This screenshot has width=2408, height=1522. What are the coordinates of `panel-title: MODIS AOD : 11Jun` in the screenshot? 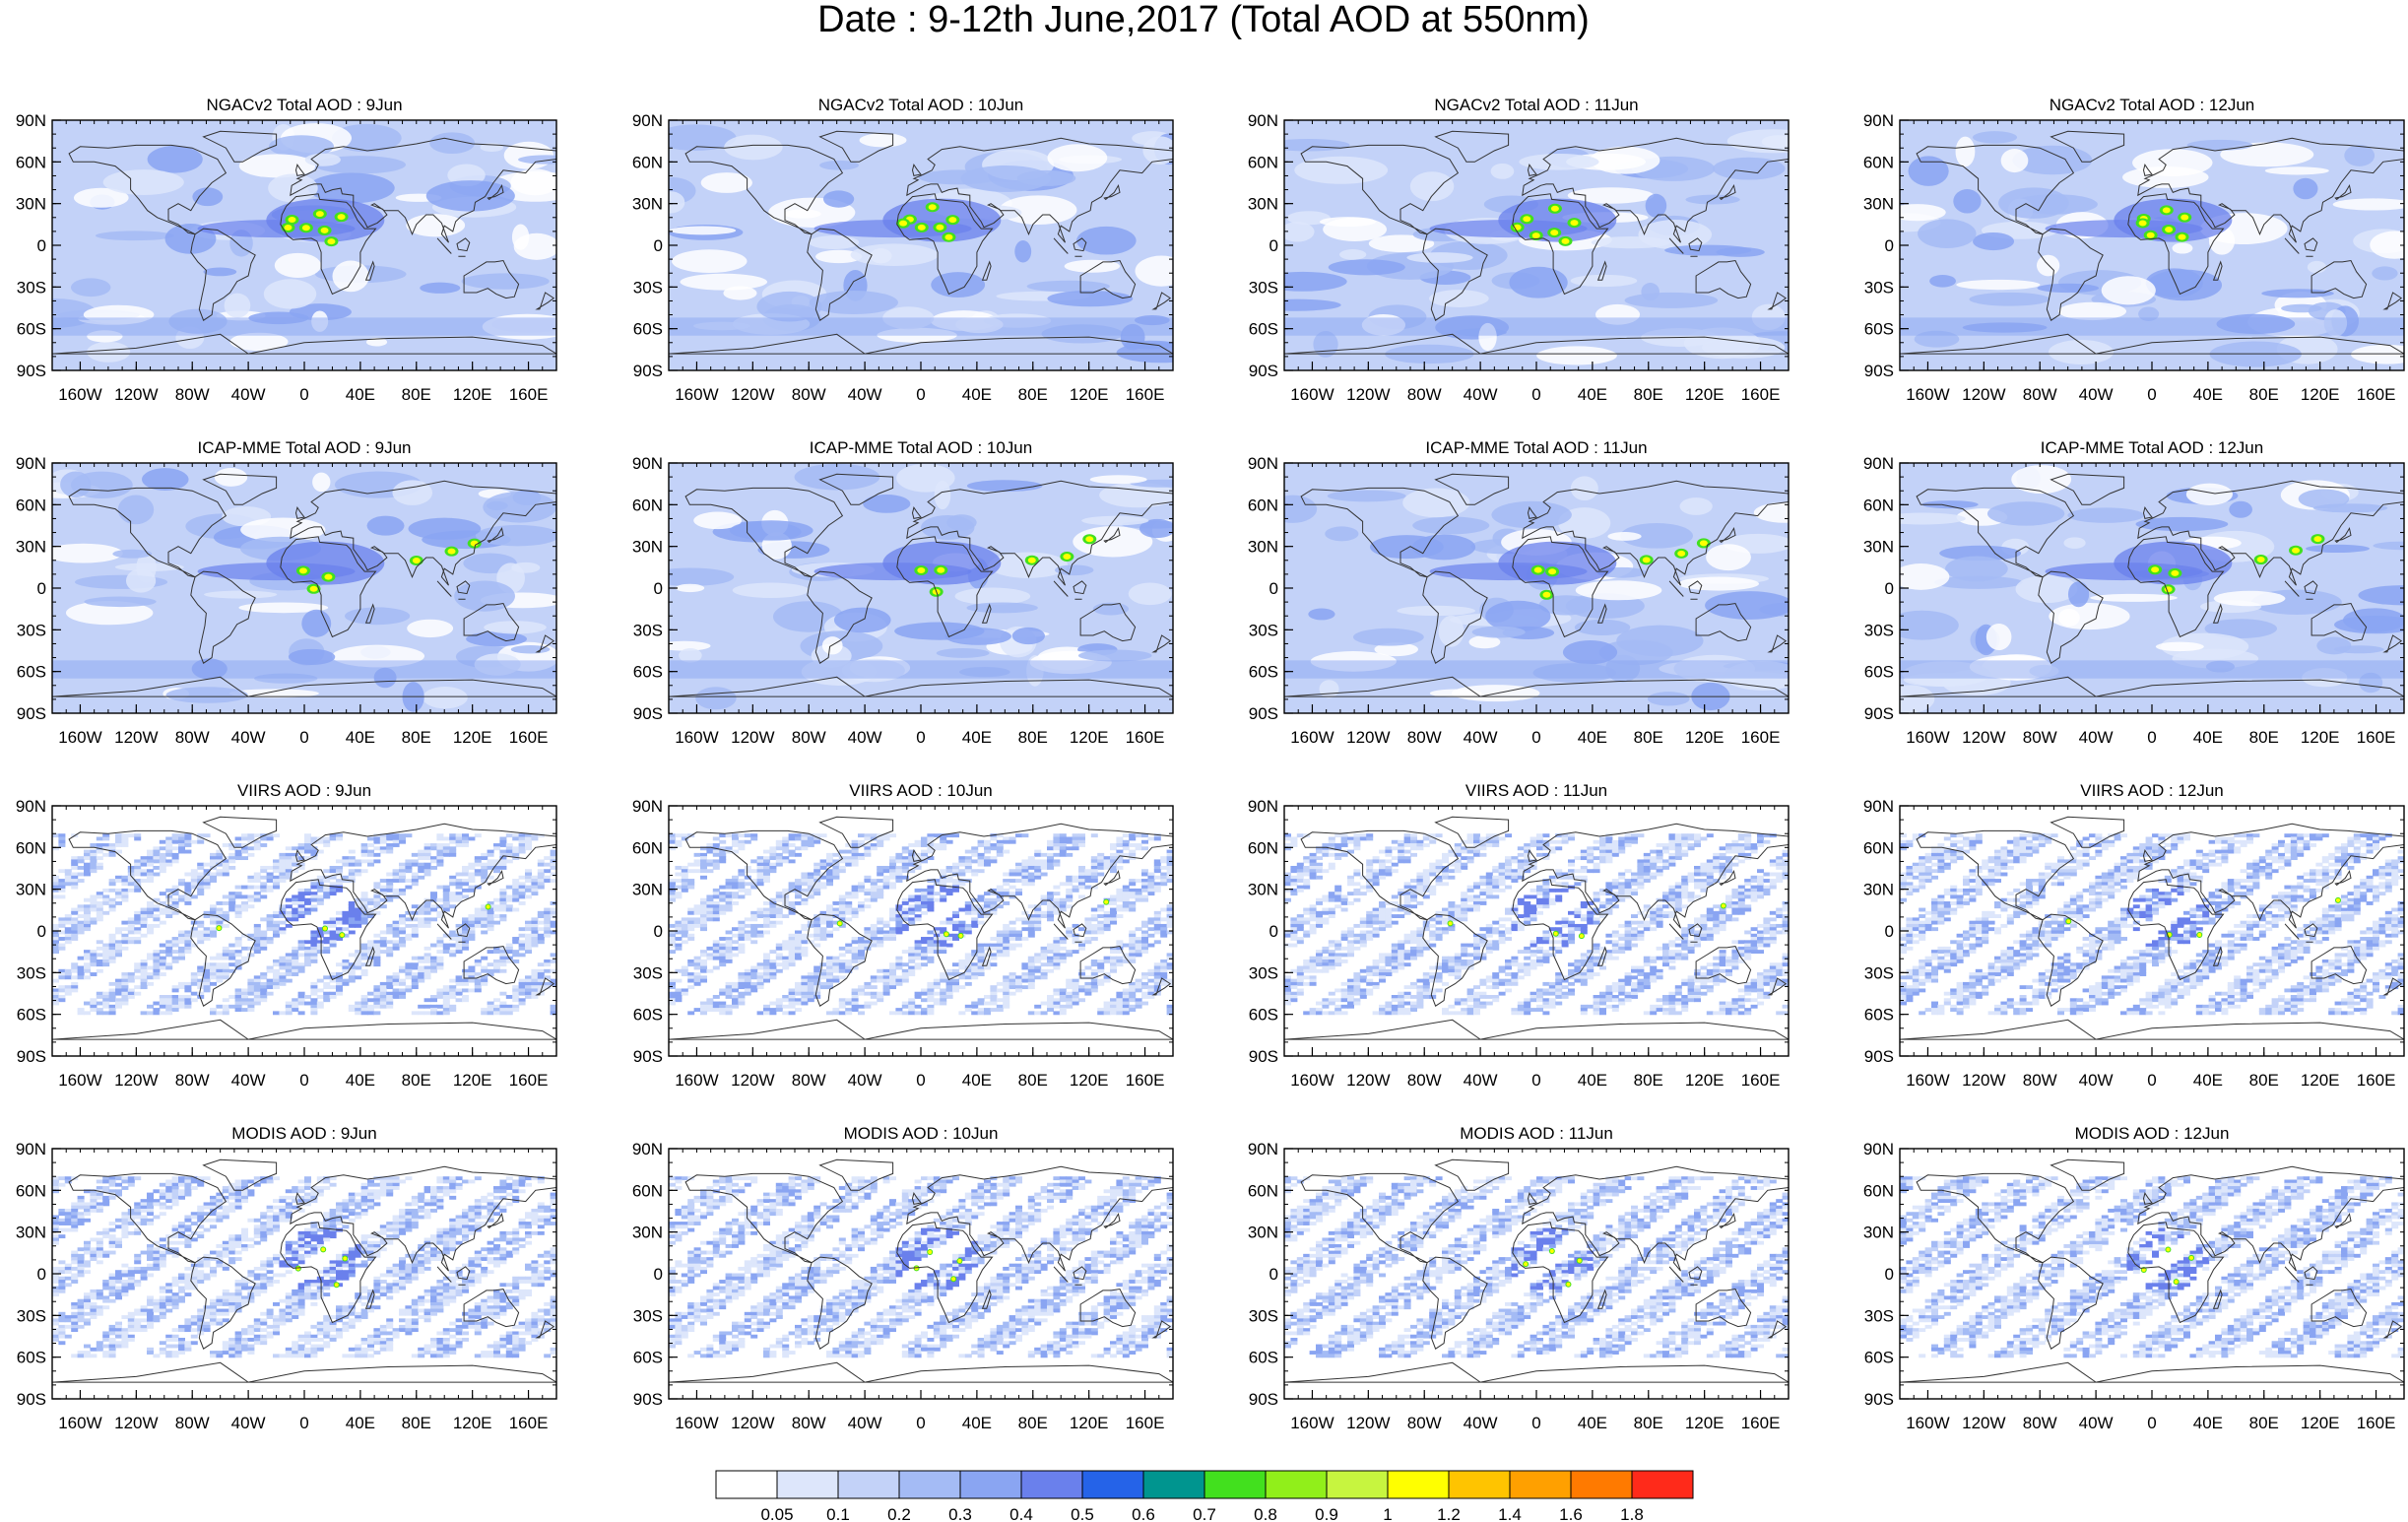 It's located at (1536, 1133).